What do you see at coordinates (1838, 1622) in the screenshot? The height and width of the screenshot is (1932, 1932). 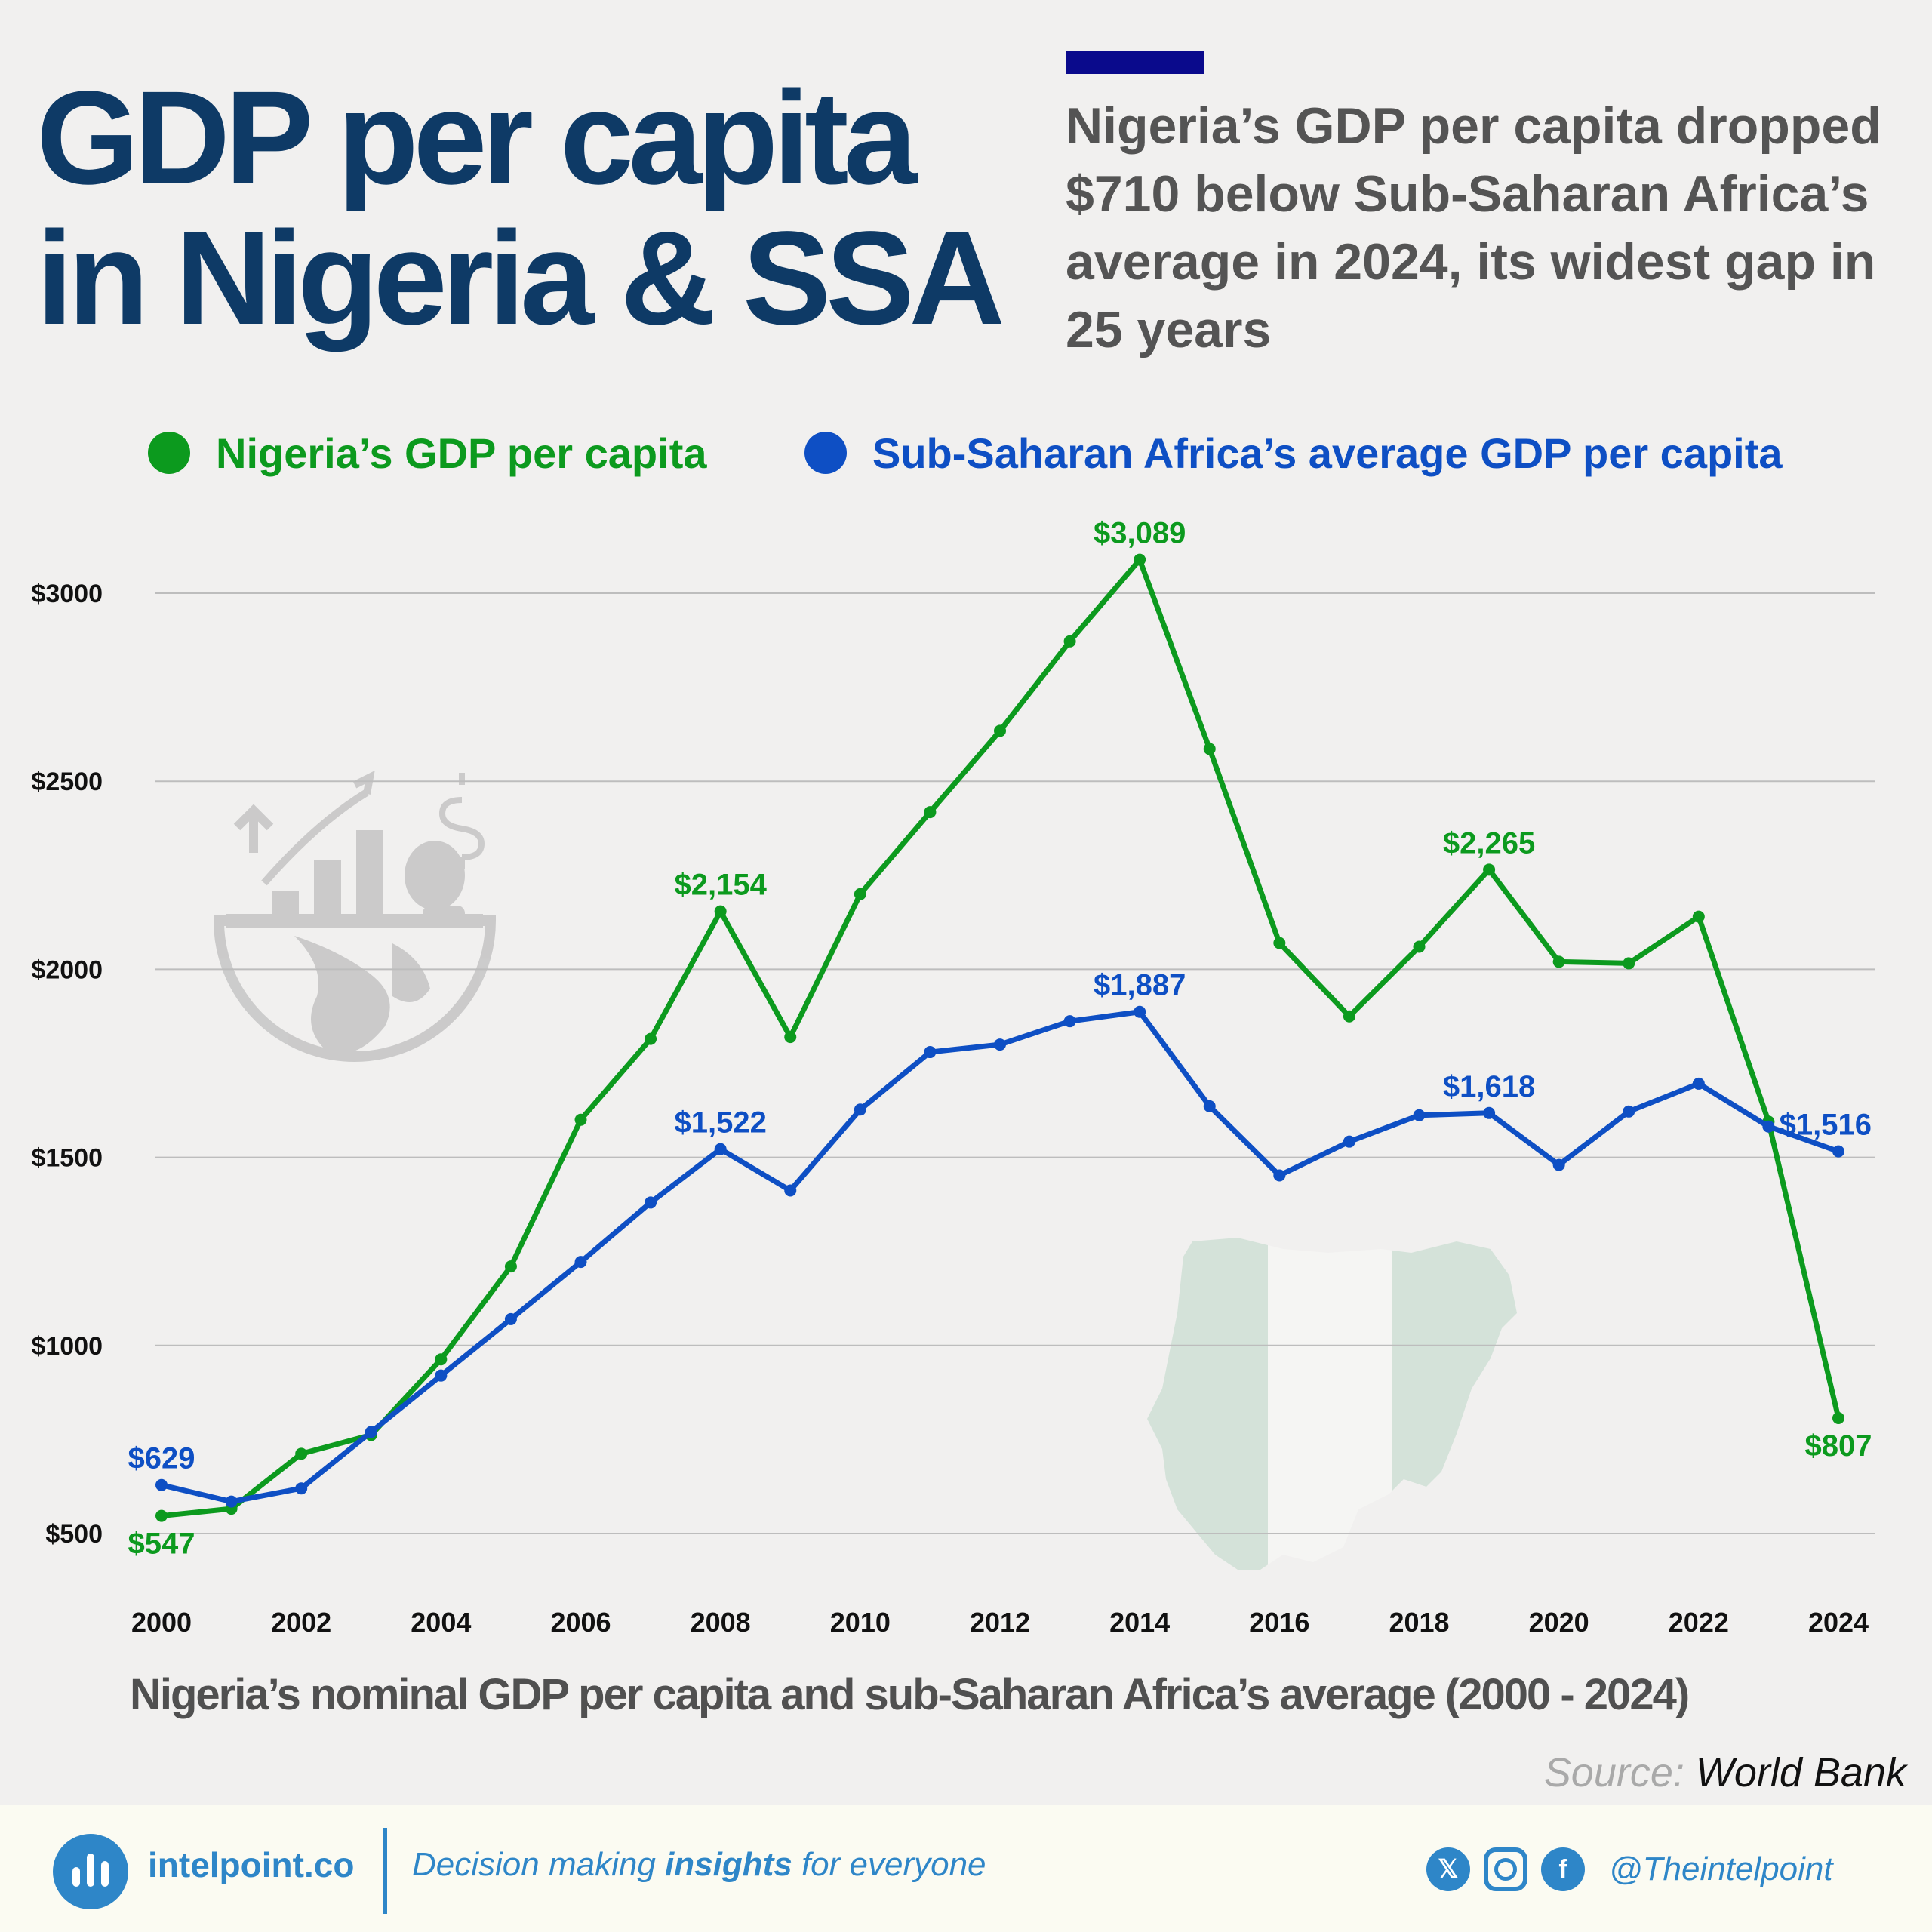 I see `x-tick-label: 2024` at bounding box center [1838, 1622].